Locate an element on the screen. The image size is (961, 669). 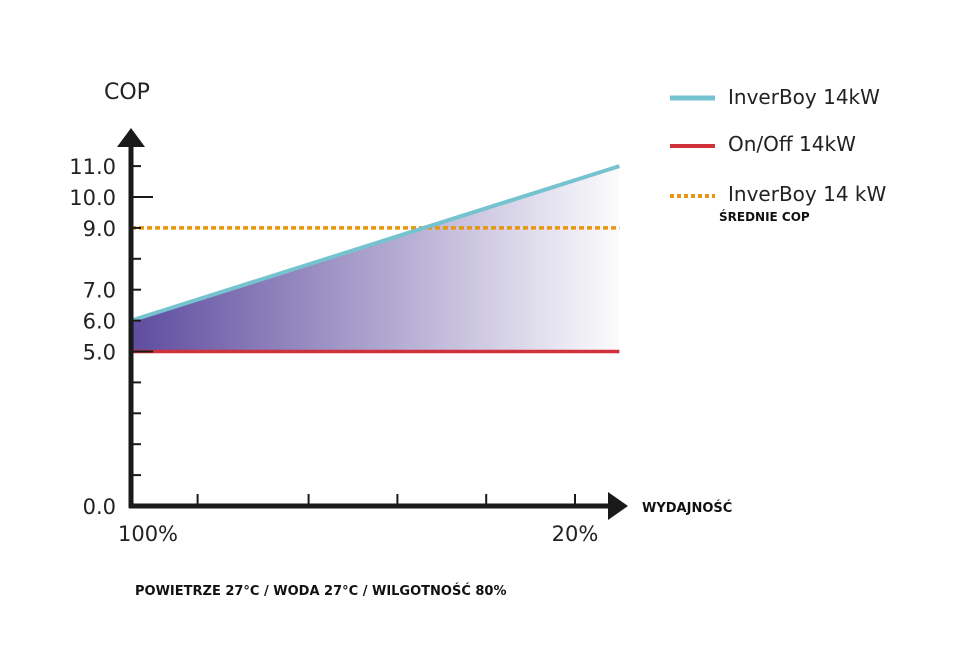
x-tick-label: 100% is located at coordinates (148, 534).